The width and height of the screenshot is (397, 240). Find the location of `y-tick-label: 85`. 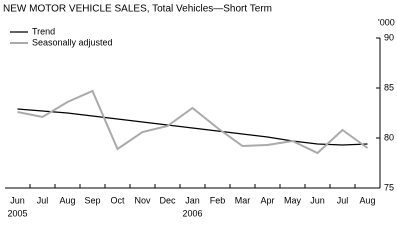

y-tick-label: 85 is located at coordinates (389, 87).